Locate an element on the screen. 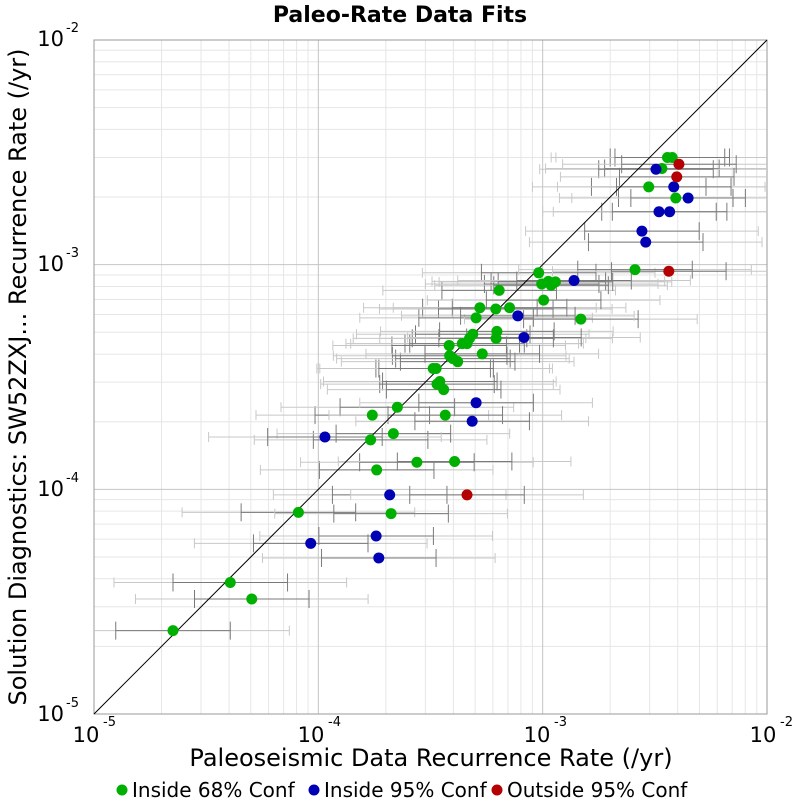 The width and height of the screenshot is (800, 806). x-tick-exponent: -3 is located at coordinates (560, 722).